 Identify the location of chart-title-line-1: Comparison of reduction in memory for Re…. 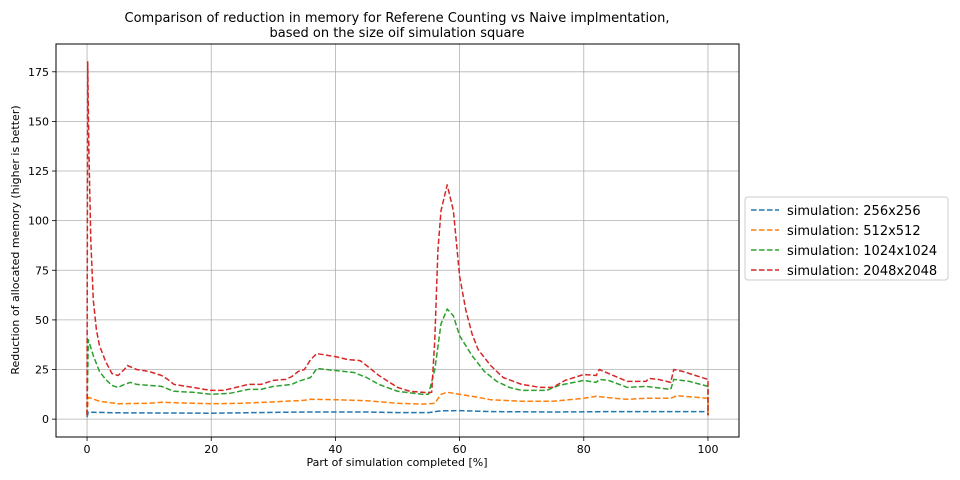
(397, 18).